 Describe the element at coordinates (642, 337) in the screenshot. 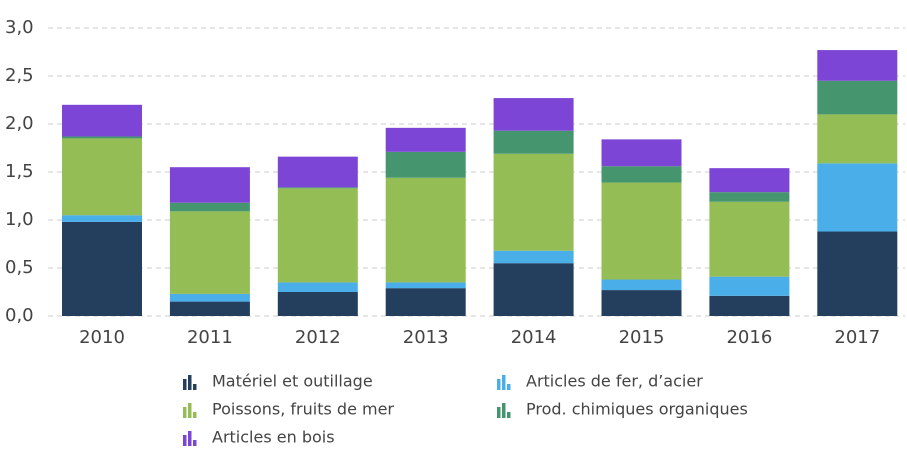

I see `x-tick-label: 2015` at that location.